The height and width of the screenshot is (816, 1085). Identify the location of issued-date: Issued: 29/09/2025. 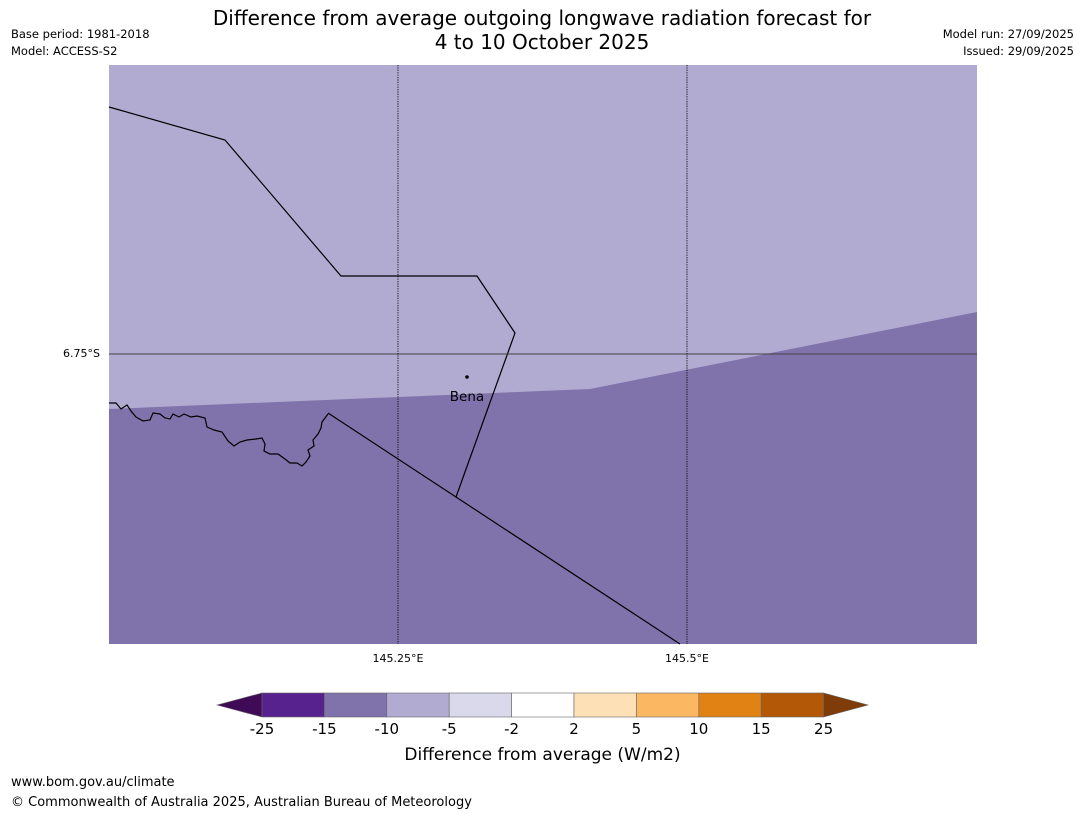
(1018, 51).